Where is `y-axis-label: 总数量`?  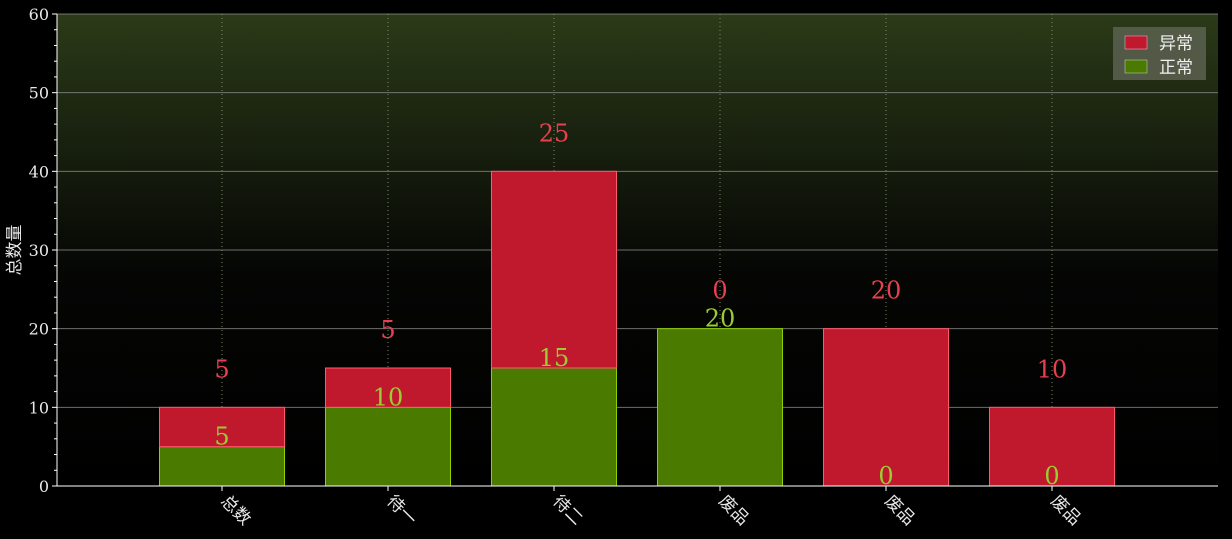
y-axis-label: 总数量 is located at coordinates (15, 250).